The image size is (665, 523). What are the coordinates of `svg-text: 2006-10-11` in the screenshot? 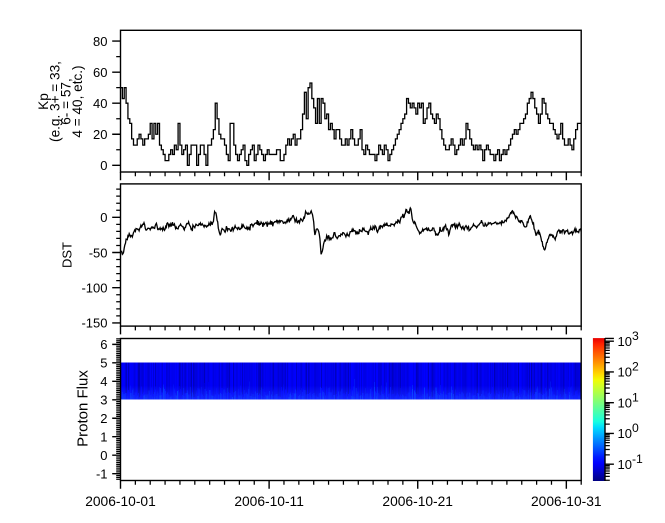 It's located at (269, 501).